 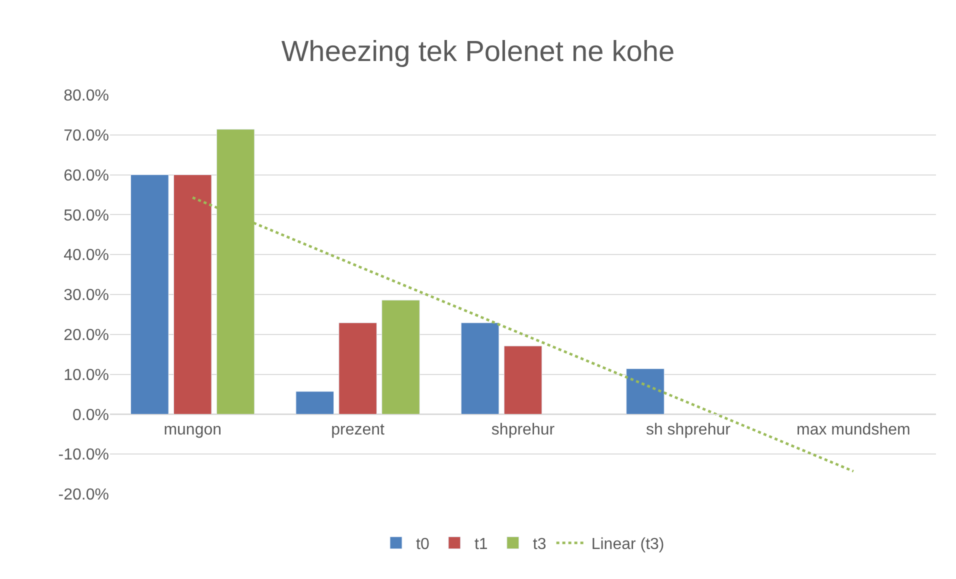 I want to click on y-tick-label: 60.0%, so click(x=86, y=175).